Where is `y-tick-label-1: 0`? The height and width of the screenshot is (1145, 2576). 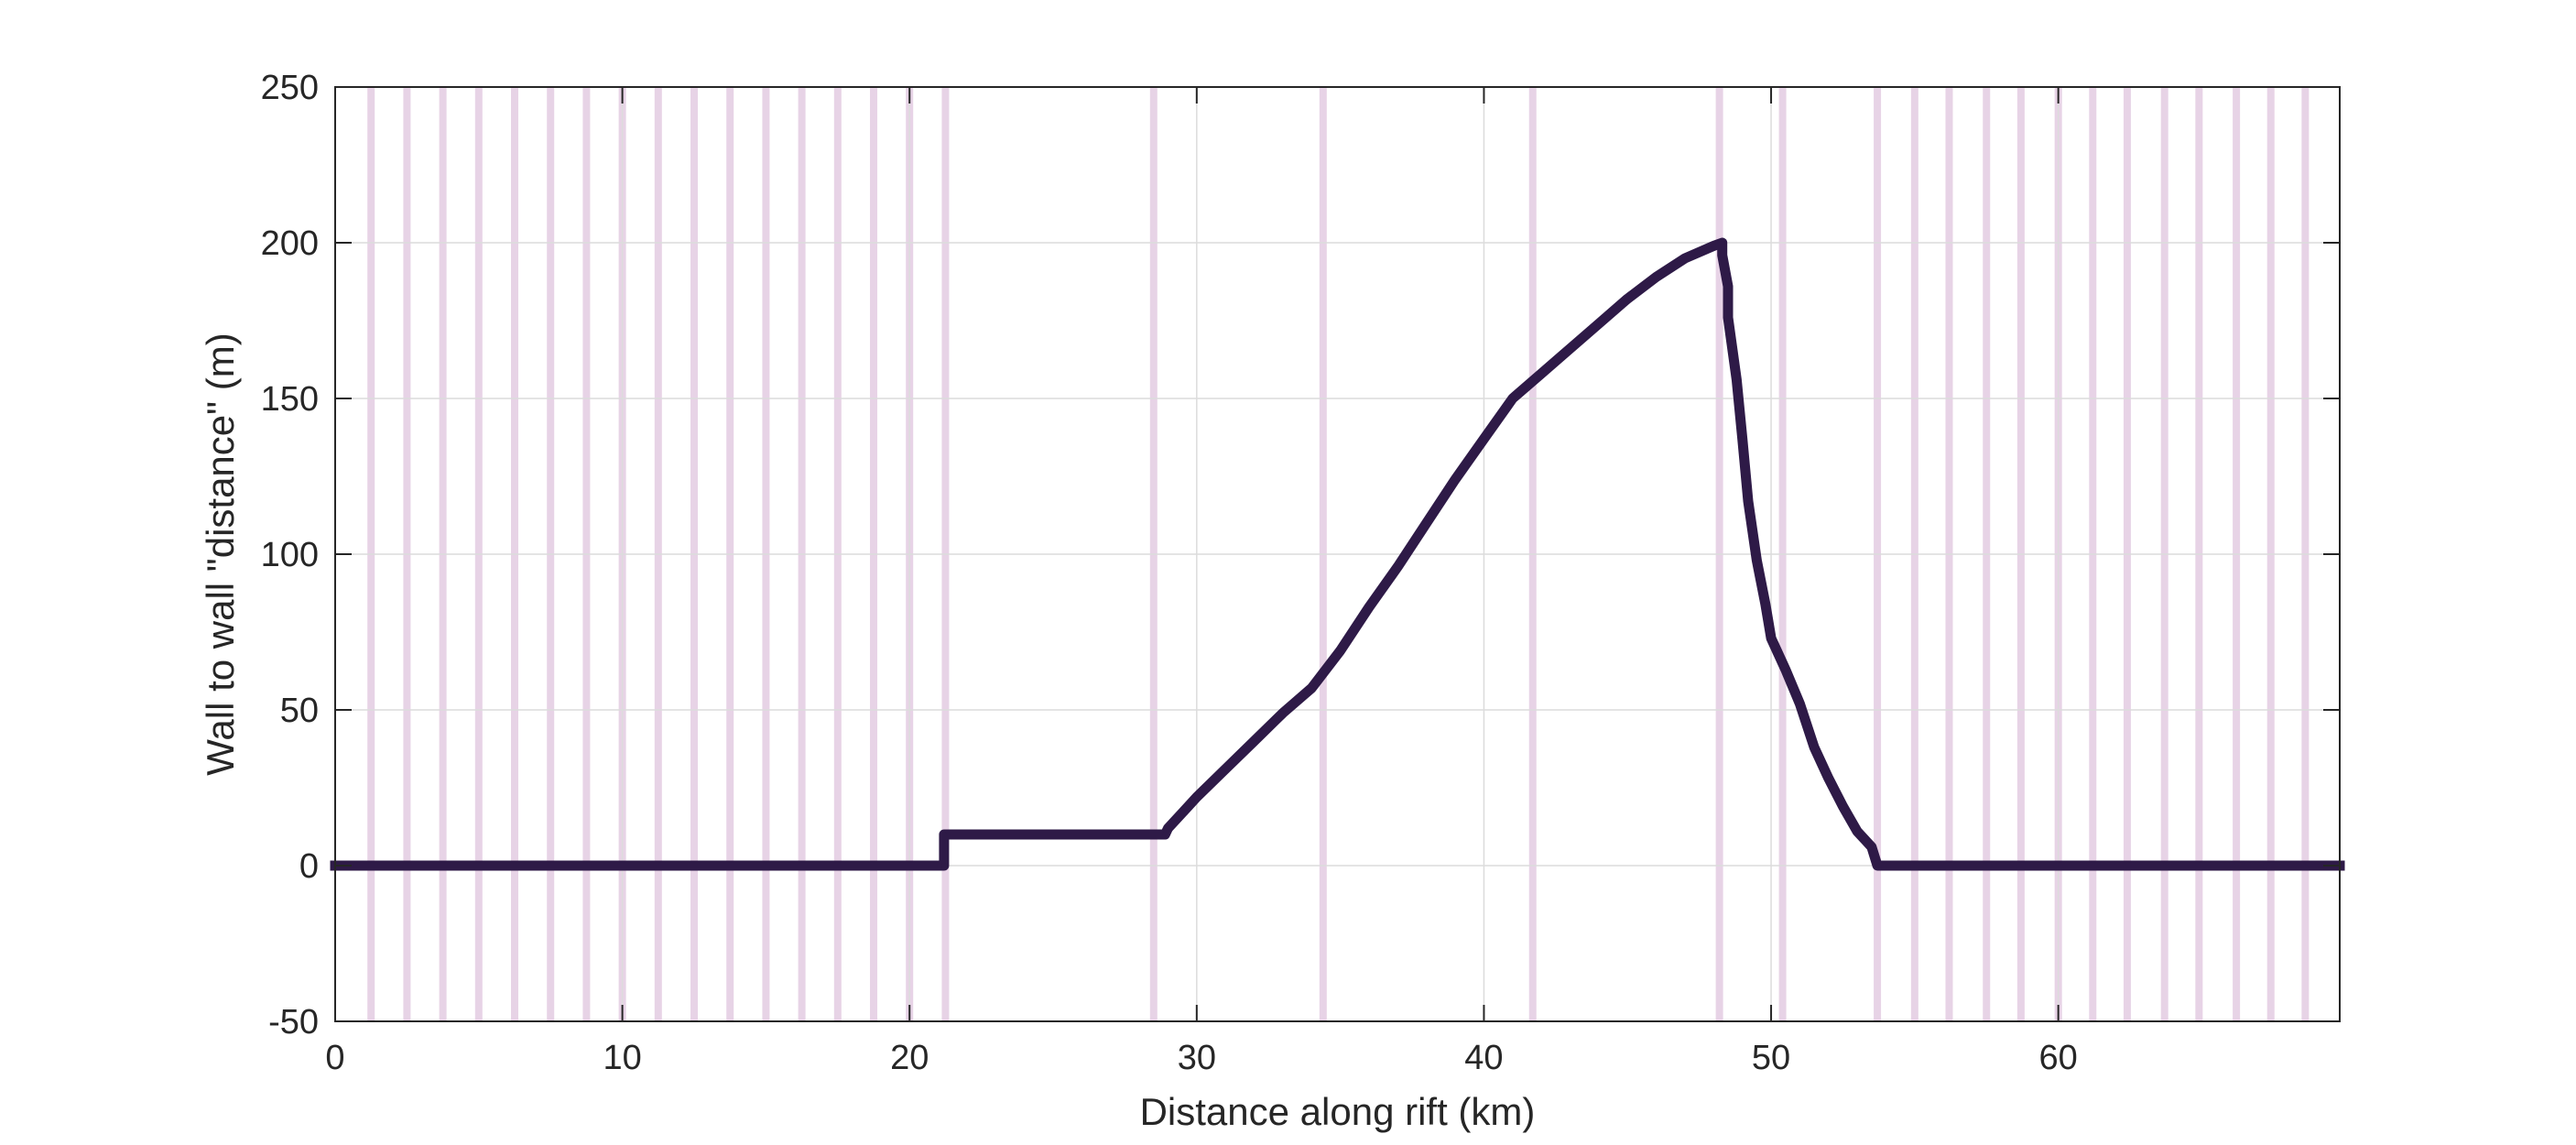
y-tick-label-1: 0 is located at coordinates (309, 867).